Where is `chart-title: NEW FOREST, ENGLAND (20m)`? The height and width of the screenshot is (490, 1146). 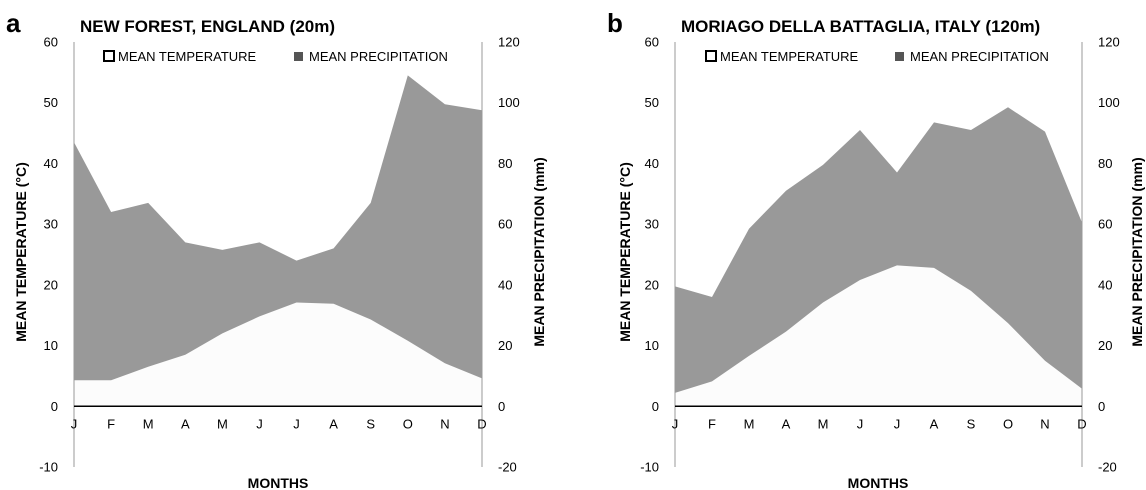
chart-title: NEW FOREST, ENGLAND (20m) is located at coordinates (207, 26).